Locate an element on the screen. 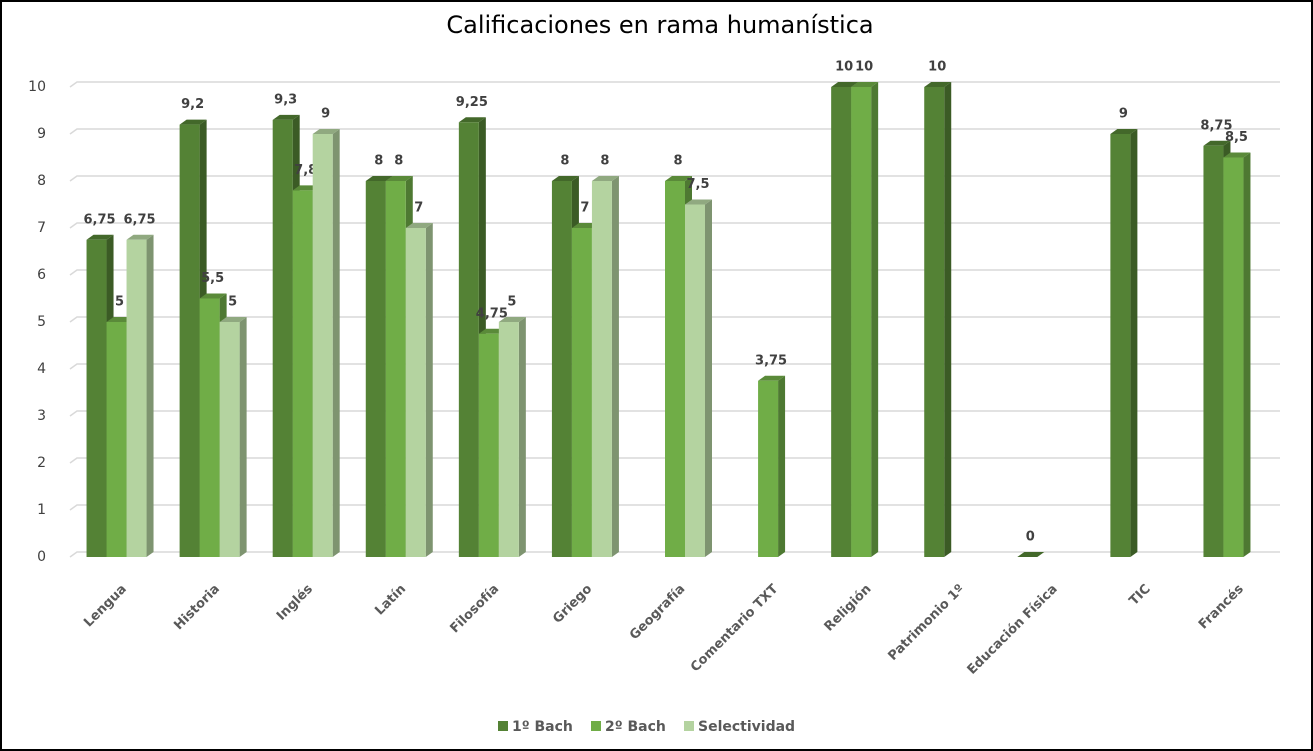 The width and height of the screenshot is (1313, 751). data-label: 7,5 is located at coordinates (697, 184).